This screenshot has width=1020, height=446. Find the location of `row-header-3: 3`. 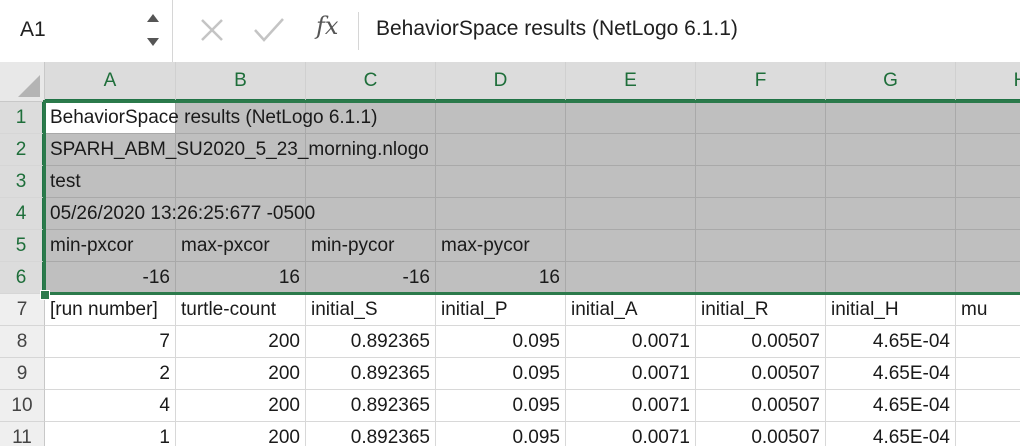

row-header-3: 3 is located at coordinates (22, 182).